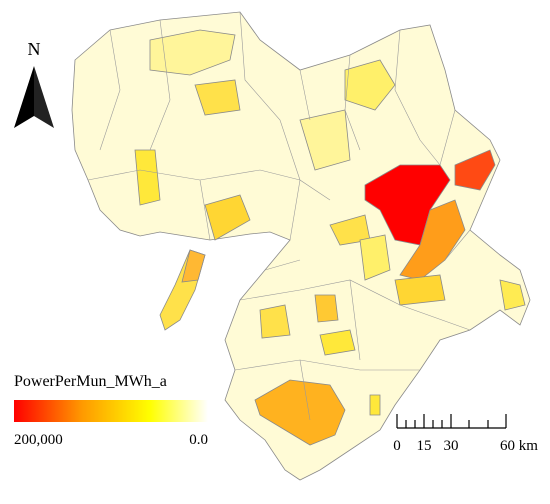 The width and height of the screenshot is (550, 504). What do you see at coordinates (519, 446) in the screenshot?
I see `scale-label: 60 km` at bounding box center [519, 446].